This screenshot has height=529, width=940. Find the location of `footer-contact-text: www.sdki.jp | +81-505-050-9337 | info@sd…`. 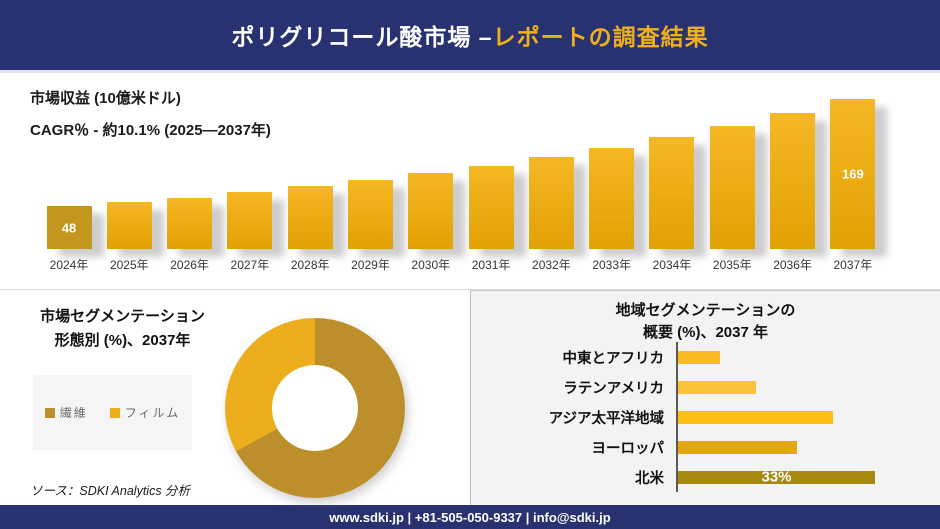

footer-contact-text: www.sdki.jp | +81-505-050-9337 | info@sd… is located at coordinates (470, 517).